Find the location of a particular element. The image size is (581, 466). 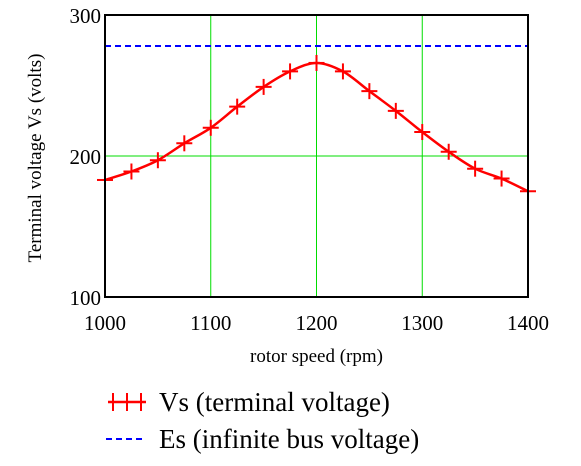

x-tick-label-4: 1400 is located at coordinates (528, 323).